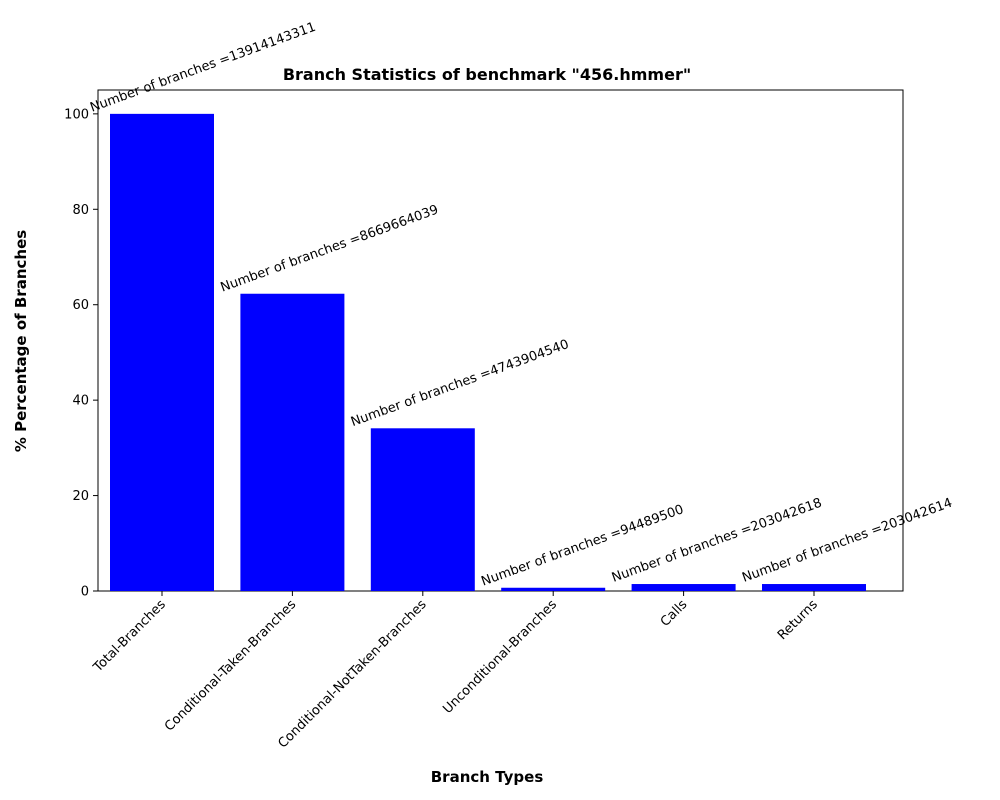 The height and width of the screenshot is (800, 1000). What do you see at coordinates (717, 541) in the screenshot?
I see `bar-annotation: Number of branches =203042618` at bounding box center [717, 541].